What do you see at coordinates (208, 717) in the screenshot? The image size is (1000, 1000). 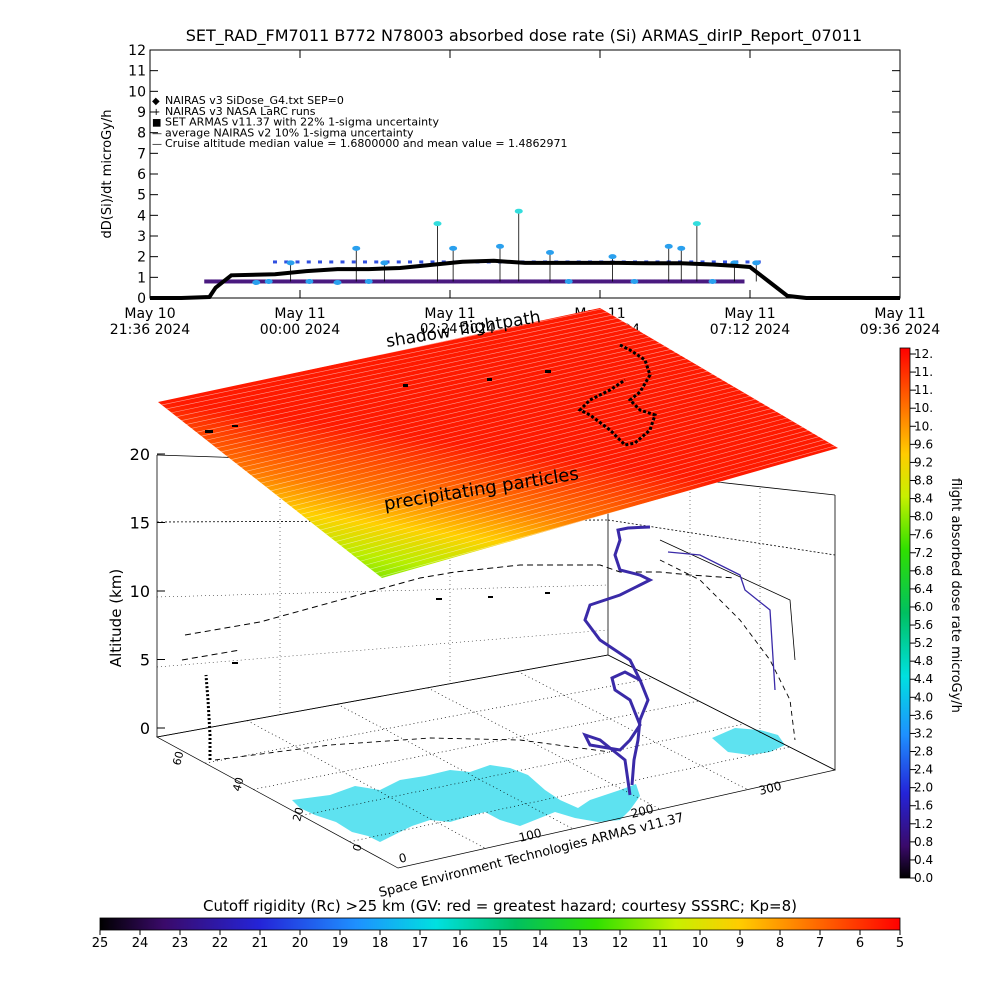 I see `flight-path-vertical` at bounding box center [208, 717].